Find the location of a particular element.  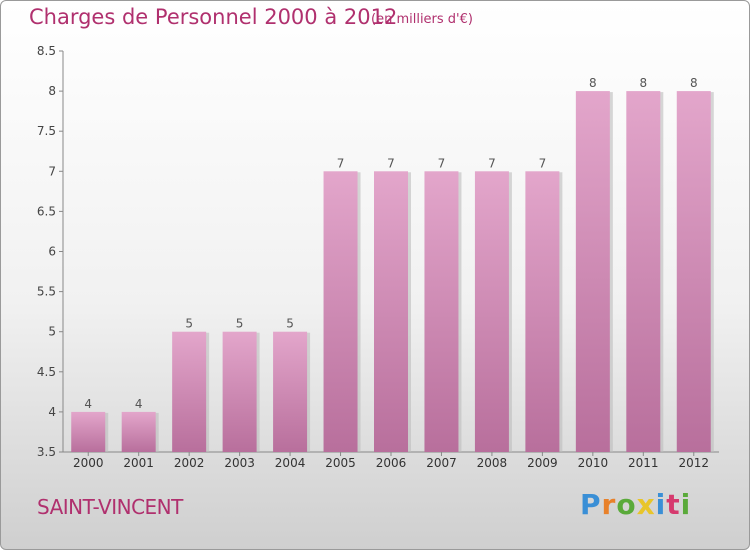

y-tick-label: 8 is located at coordinates (52, 91).